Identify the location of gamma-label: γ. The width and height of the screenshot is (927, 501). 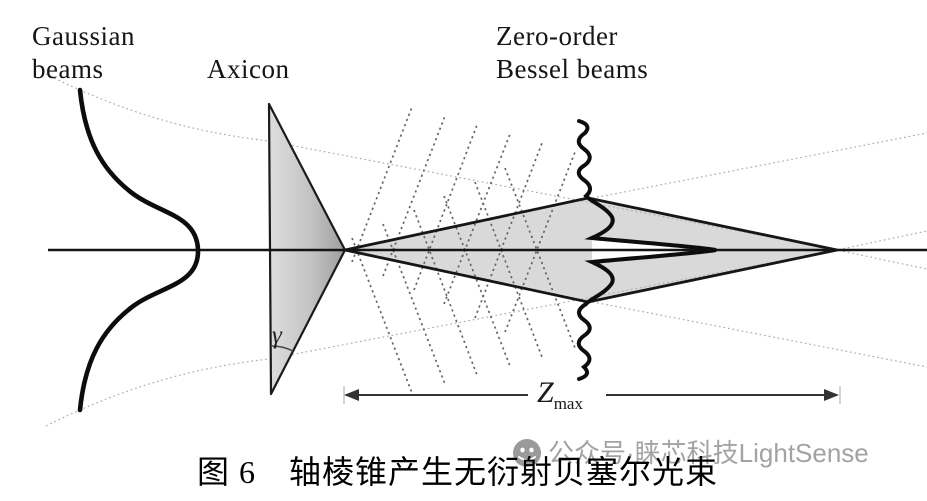
(277, 335).